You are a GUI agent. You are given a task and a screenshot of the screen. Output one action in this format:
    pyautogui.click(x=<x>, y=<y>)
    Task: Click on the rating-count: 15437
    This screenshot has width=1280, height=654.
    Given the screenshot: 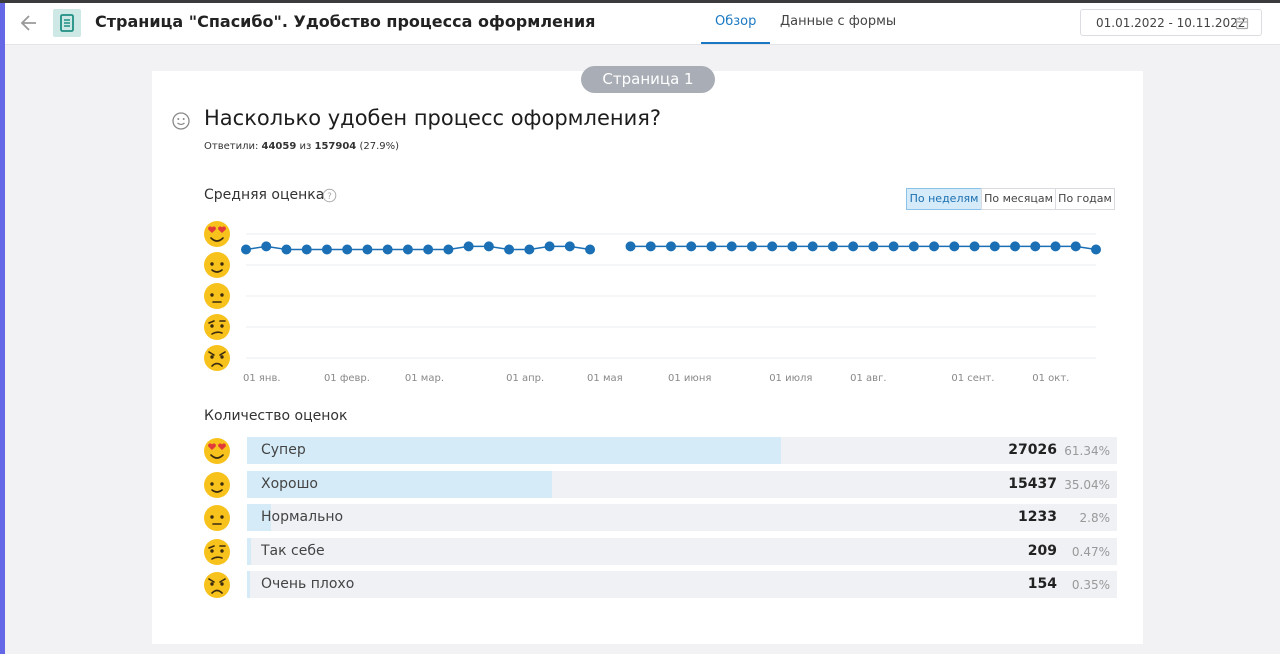 What is the action you would take?
    pyautogui.click(x=1032, y=483)
    